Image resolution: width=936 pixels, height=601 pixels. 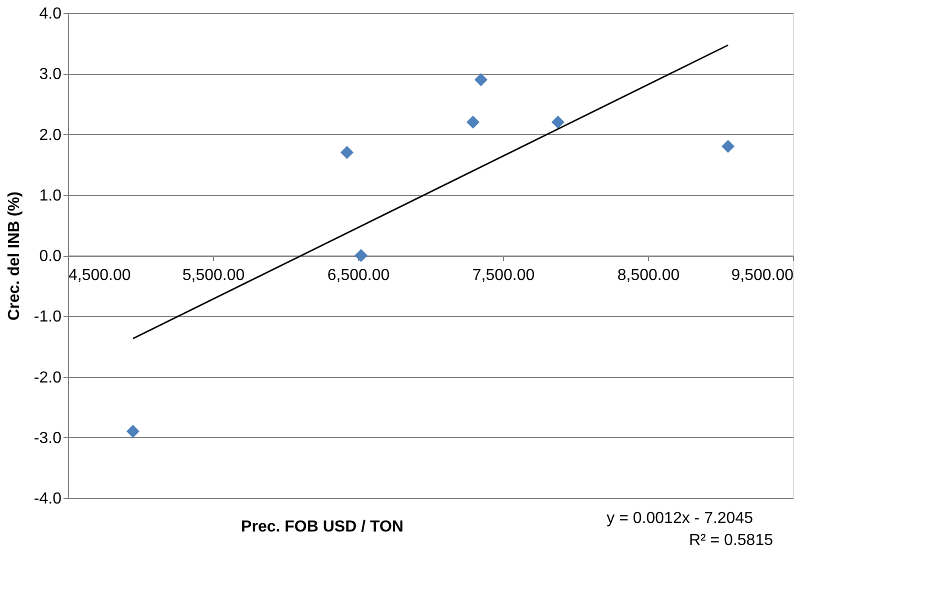 I want to click on y-axis-title: Crec. del INB (%), so click(x=14, y=256).